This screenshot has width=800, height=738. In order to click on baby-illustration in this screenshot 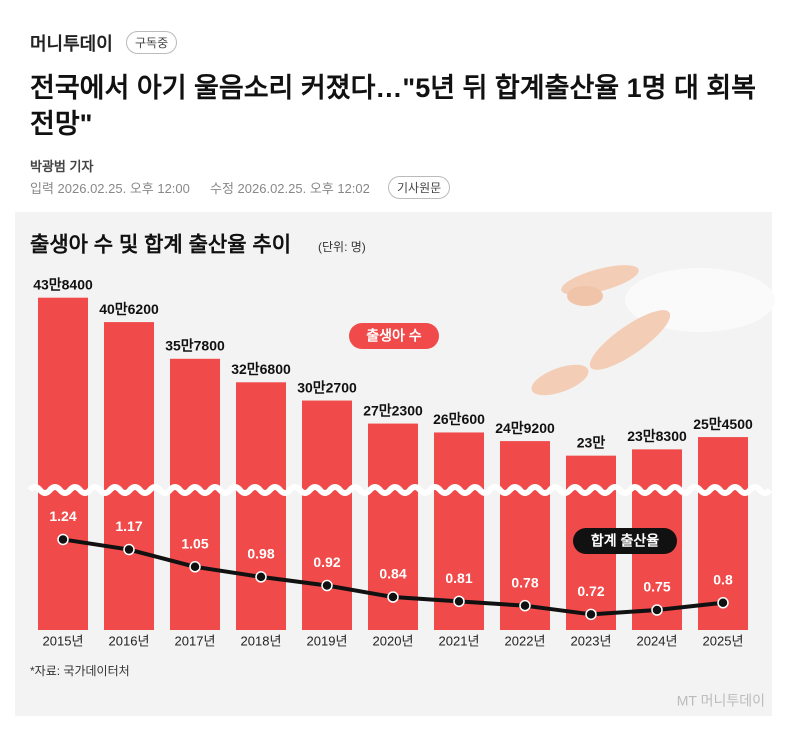, I will do `click(653, 330)`.